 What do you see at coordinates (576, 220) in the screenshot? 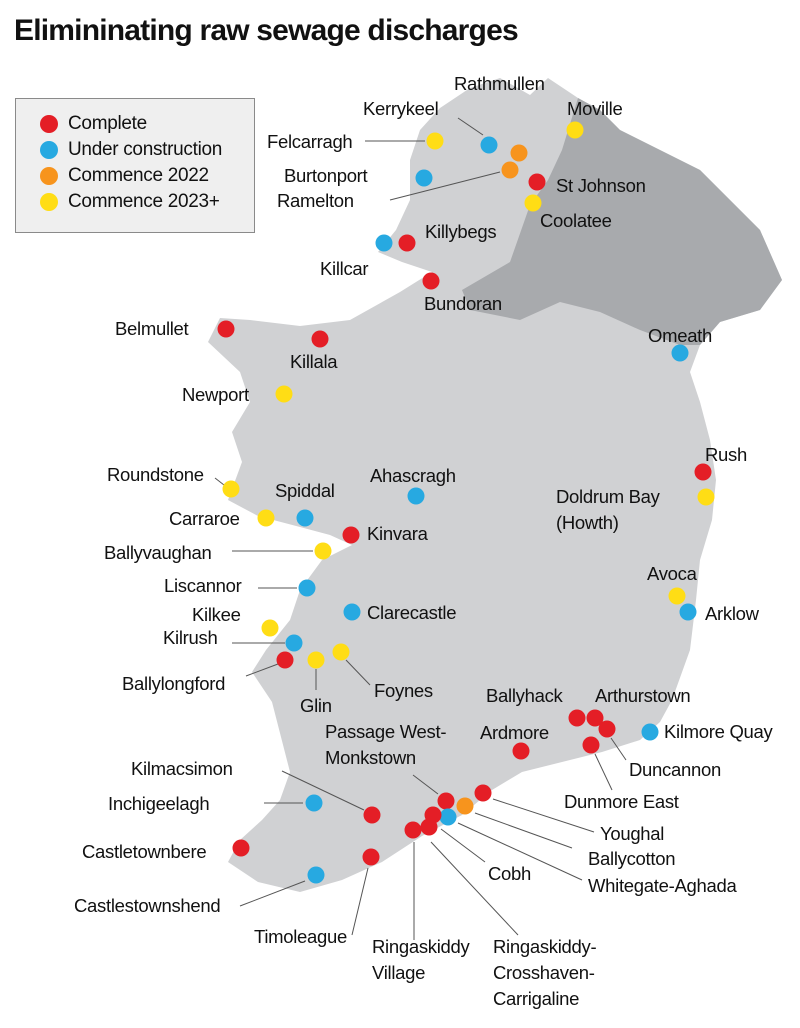
I see `label-coolatee: Coolatee` at bounding box center [576, 220].